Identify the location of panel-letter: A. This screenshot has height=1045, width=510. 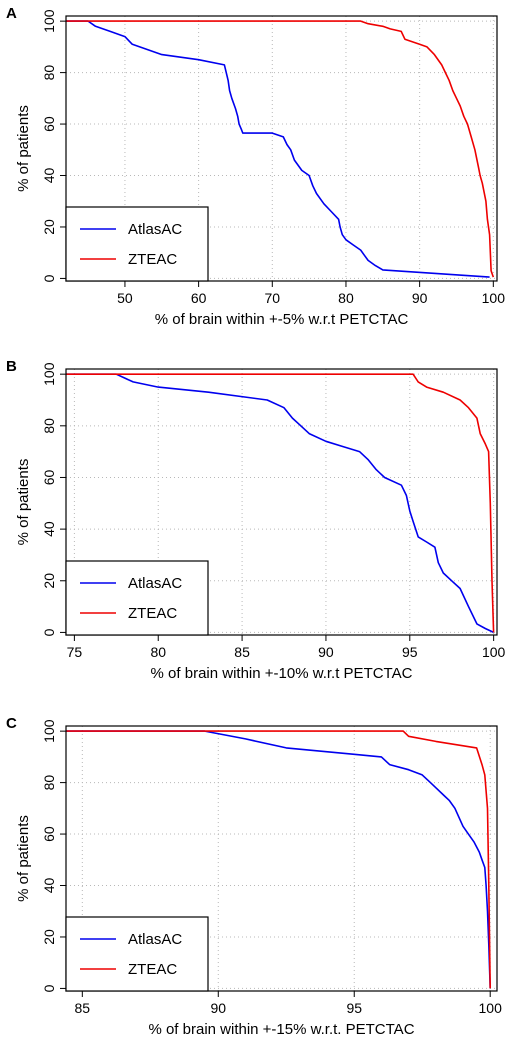
(11, 13).